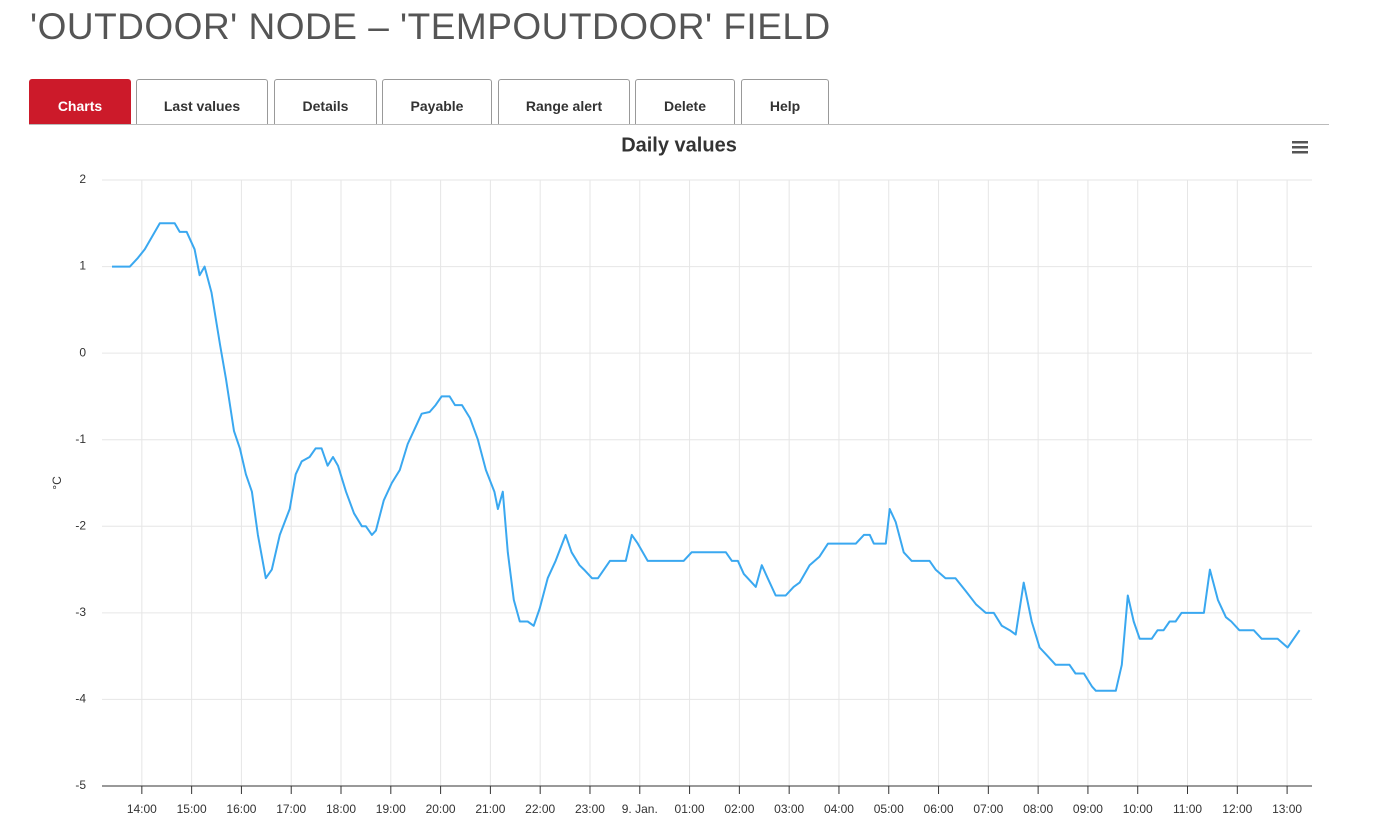 Image resolution: width=1378 pixels, height=821 pixels. What do you see at coordinates (1138, 809) in the screenshot?
I see `x-tick-label: 10:00` at bounding box center [1138, 809].